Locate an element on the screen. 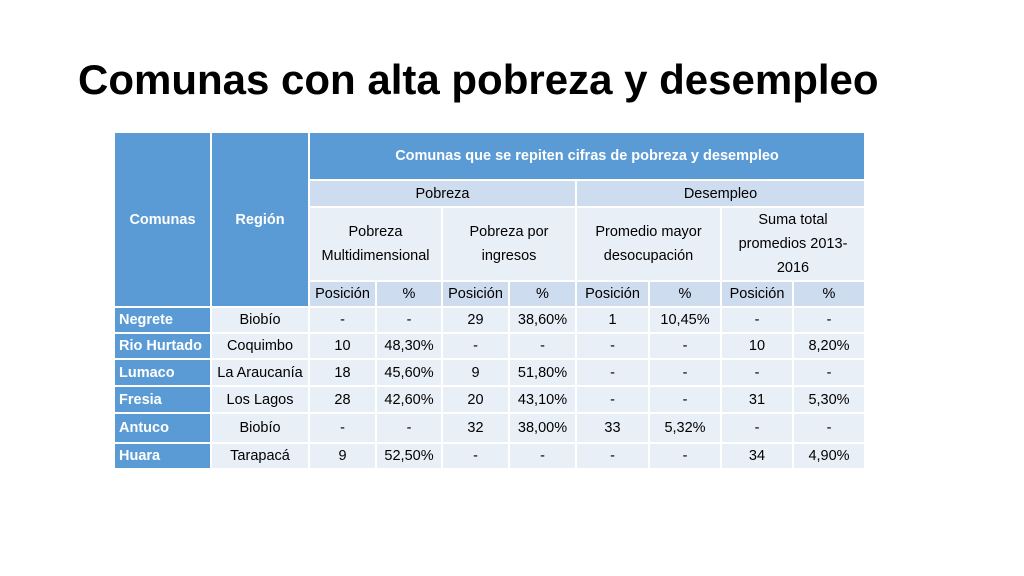 This screenshot has width=1024, height=576. header-suma-total-promedios: Suma total promedios 2013-2016 is located at coordinates (793, 244).